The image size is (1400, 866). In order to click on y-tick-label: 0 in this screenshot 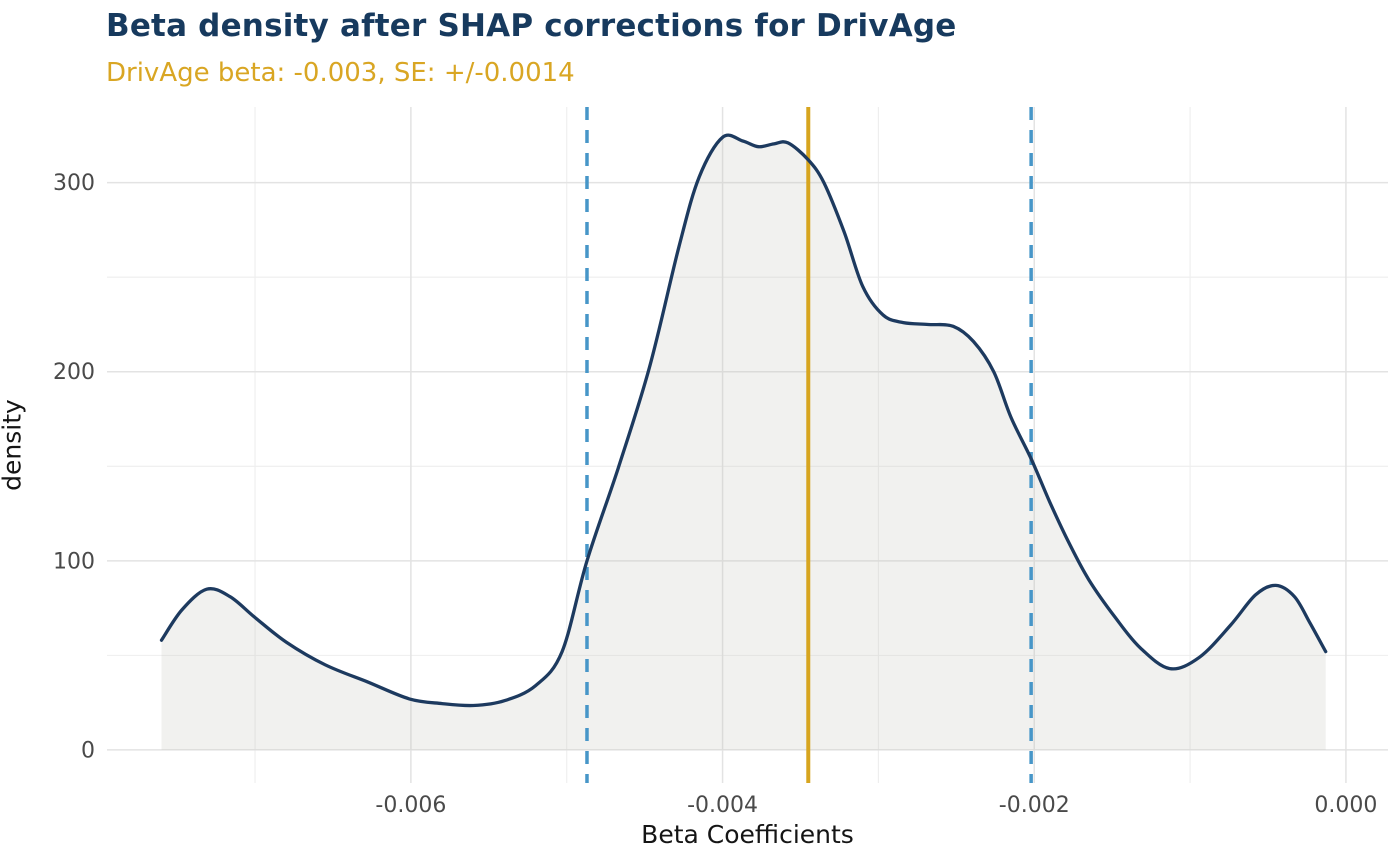, I will do `click(88, 750)`.